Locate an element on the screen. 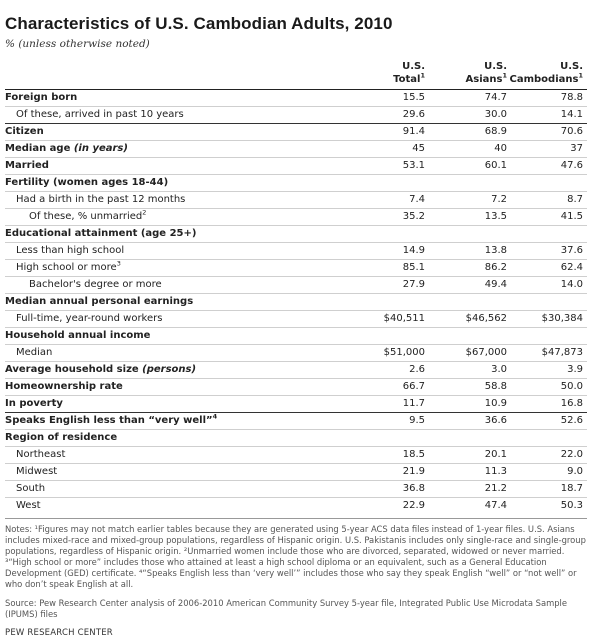 Image resolution: width=593 pixels, height=638 pixels. value-us-cambodians: 62.4 is located at coordinates (547, 268).